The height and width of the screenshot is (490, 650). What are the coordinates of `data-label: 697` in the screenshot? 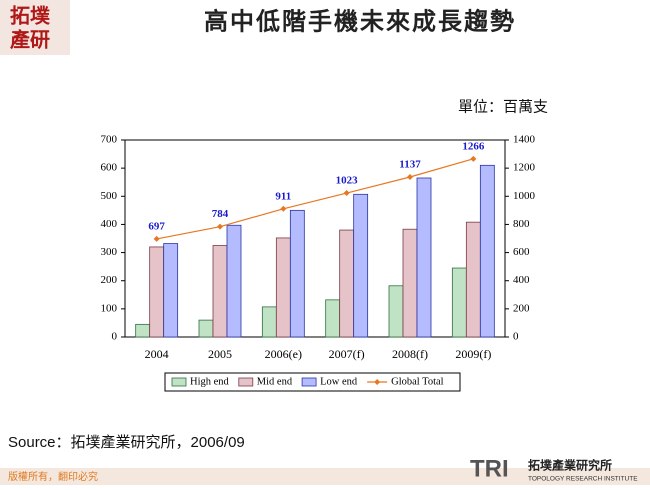 It's located at (156, 226).